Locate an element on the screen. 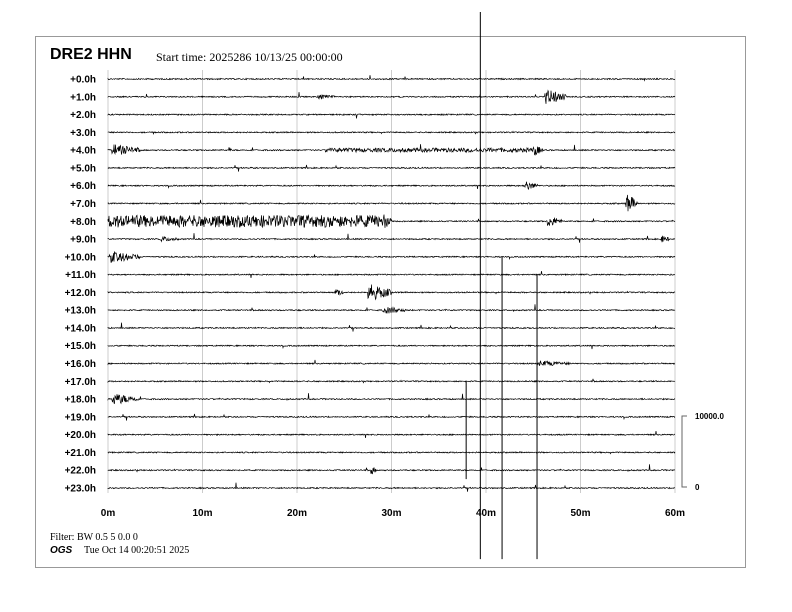  scale-bar is located at coordinates (684, 451).